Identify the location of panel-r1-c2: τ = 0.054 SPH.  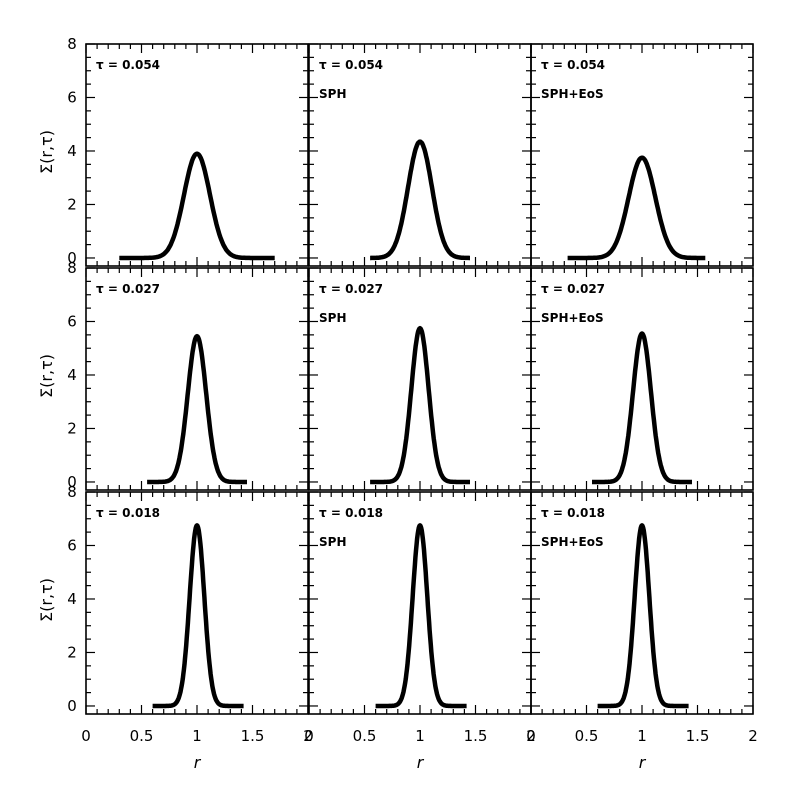
(420, 155).